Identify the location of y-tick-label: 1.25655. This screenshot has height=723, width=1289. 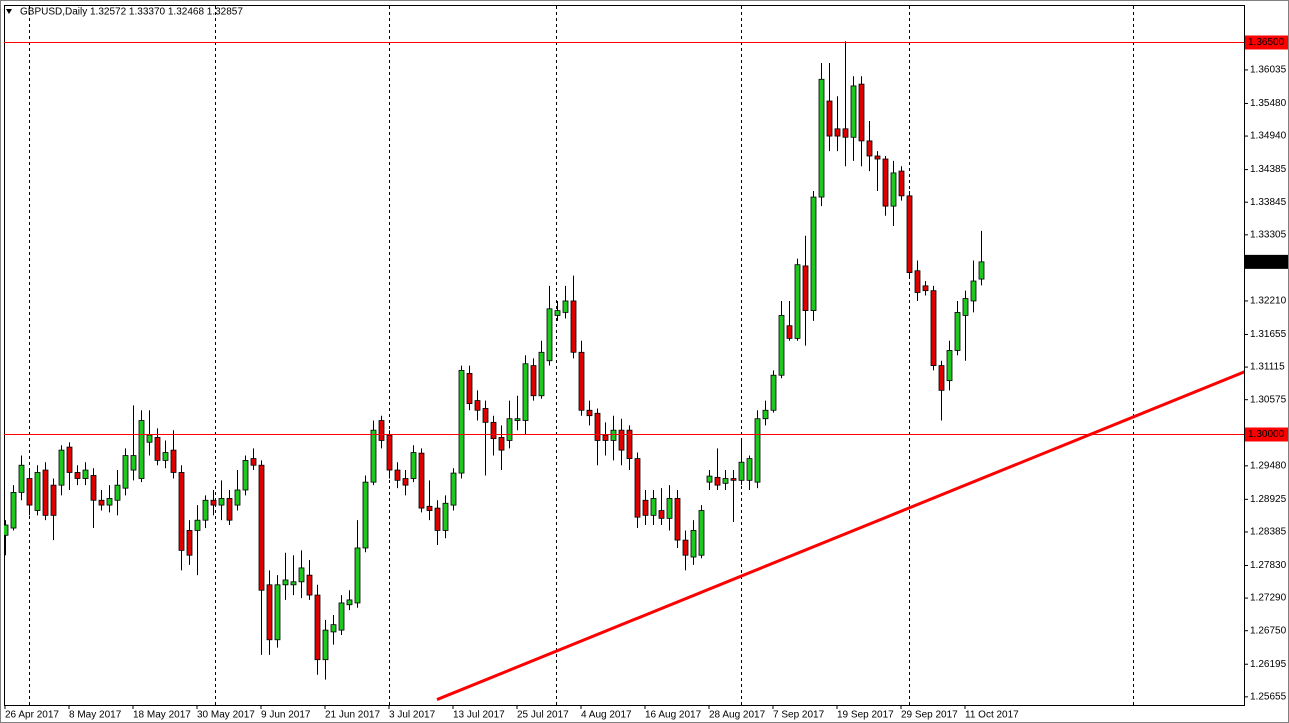
(1268, 696).